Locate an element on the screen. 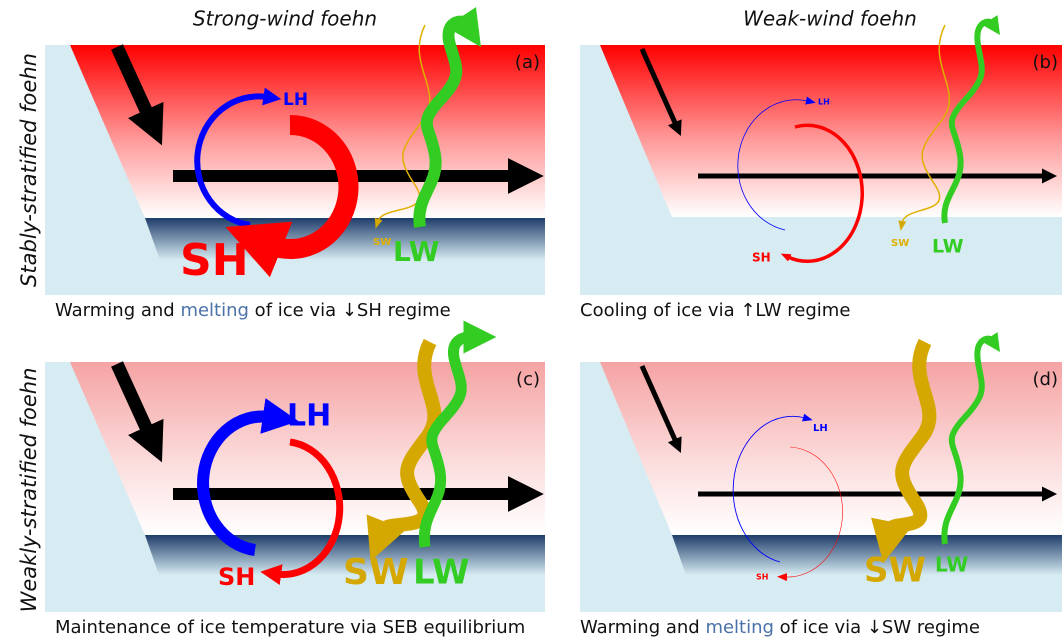 The image size is (1062, 640). column-header: Strong-wind foehn is located at coordinates (285, 19).